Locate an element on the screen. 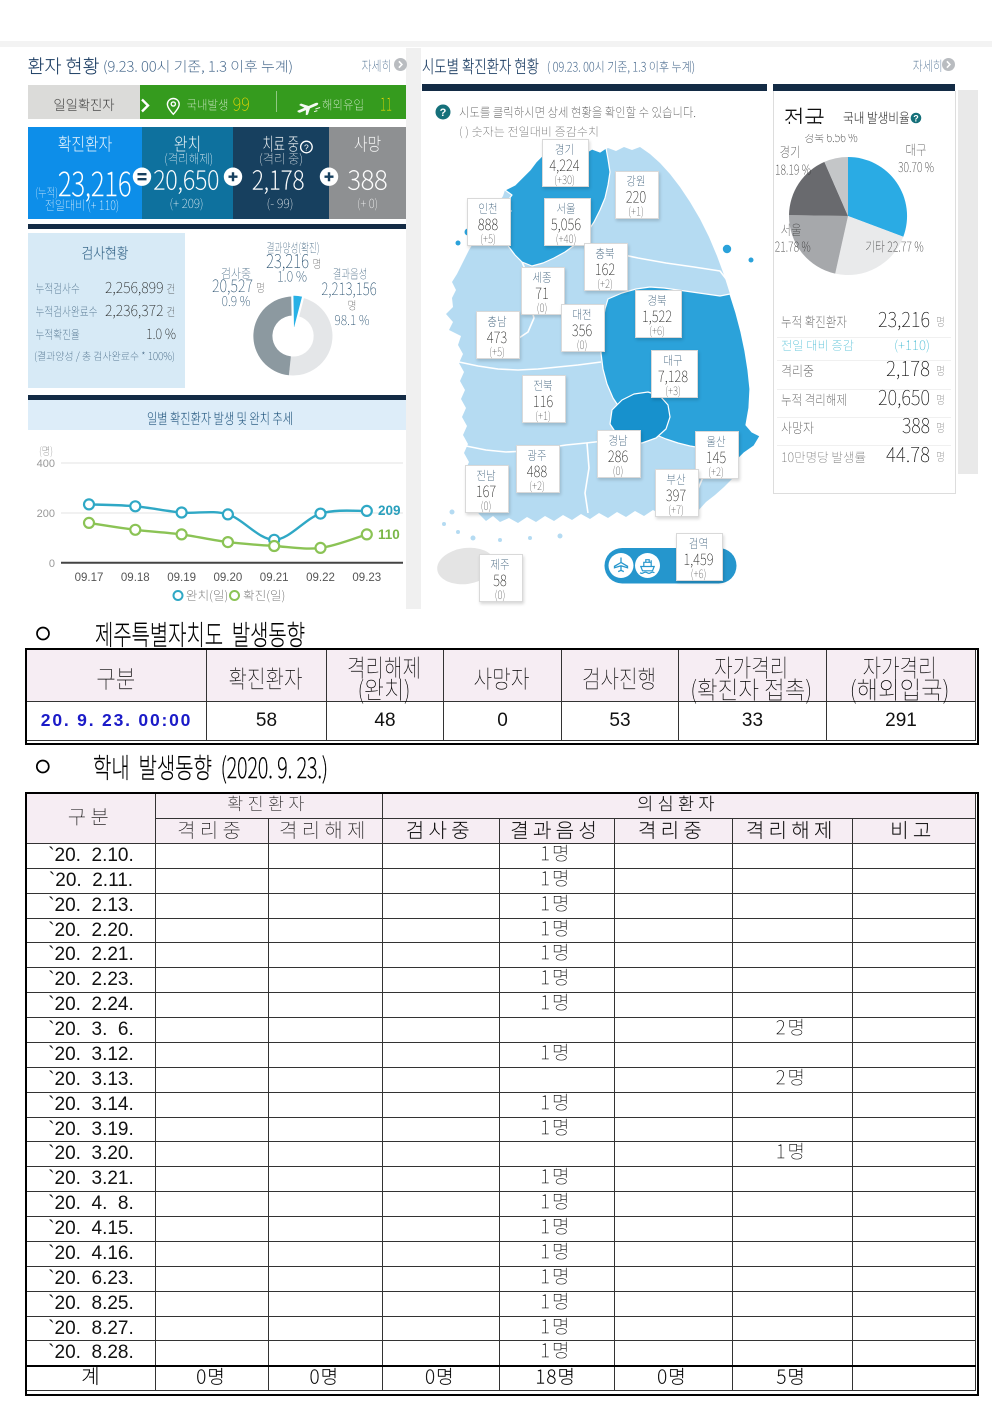 The width and height of the screenshot is (992, 1403). svg-text: 209 is located at coordinates (389, 510).